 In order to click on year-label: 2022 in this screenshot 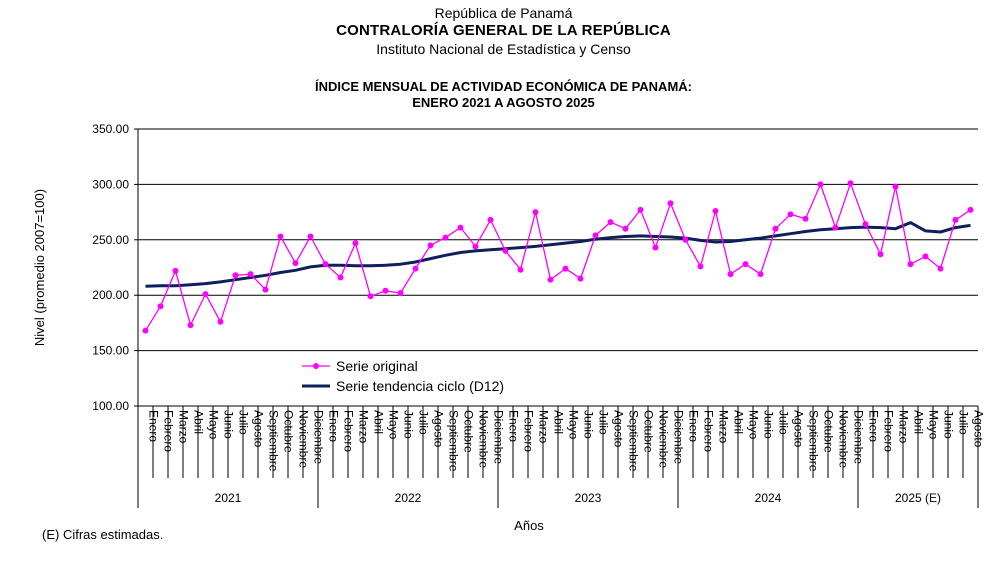, I will do `click(408, 498)`.